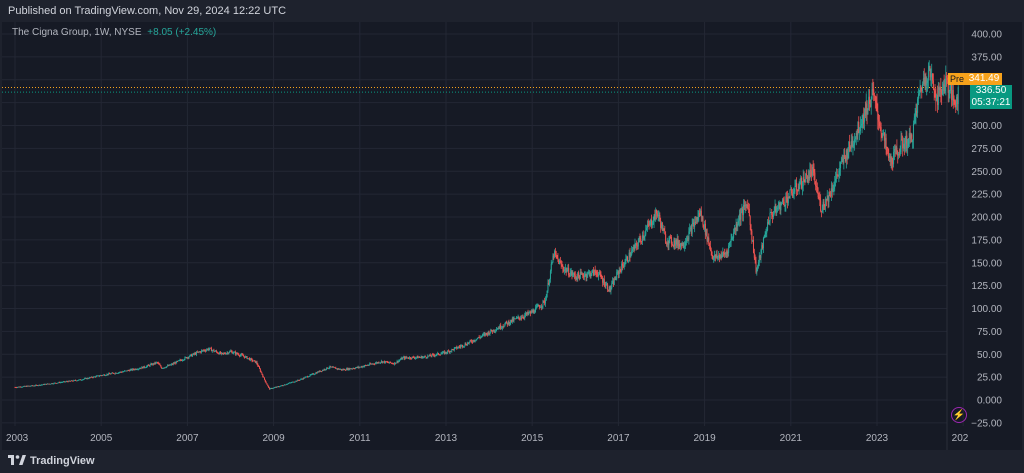 The image size is (1024, 473). Describe the element at coordinates (959, 415) in the screenshot. I see `lightning-icon: ⚡` at that location.